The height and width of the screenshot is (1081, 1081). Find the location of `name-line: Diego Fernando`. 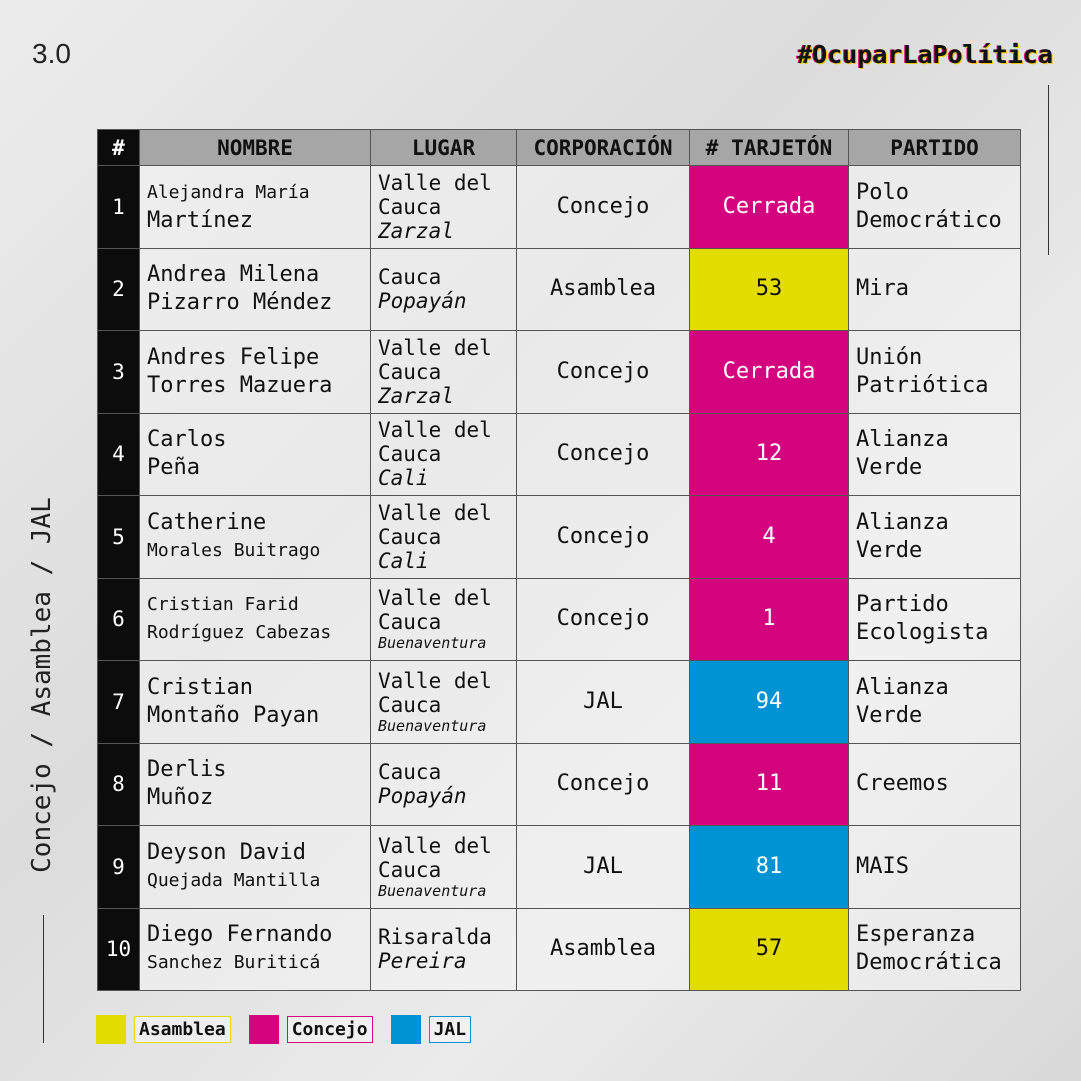

name-line: Diego Fernando is located at coordinates (240, 935).